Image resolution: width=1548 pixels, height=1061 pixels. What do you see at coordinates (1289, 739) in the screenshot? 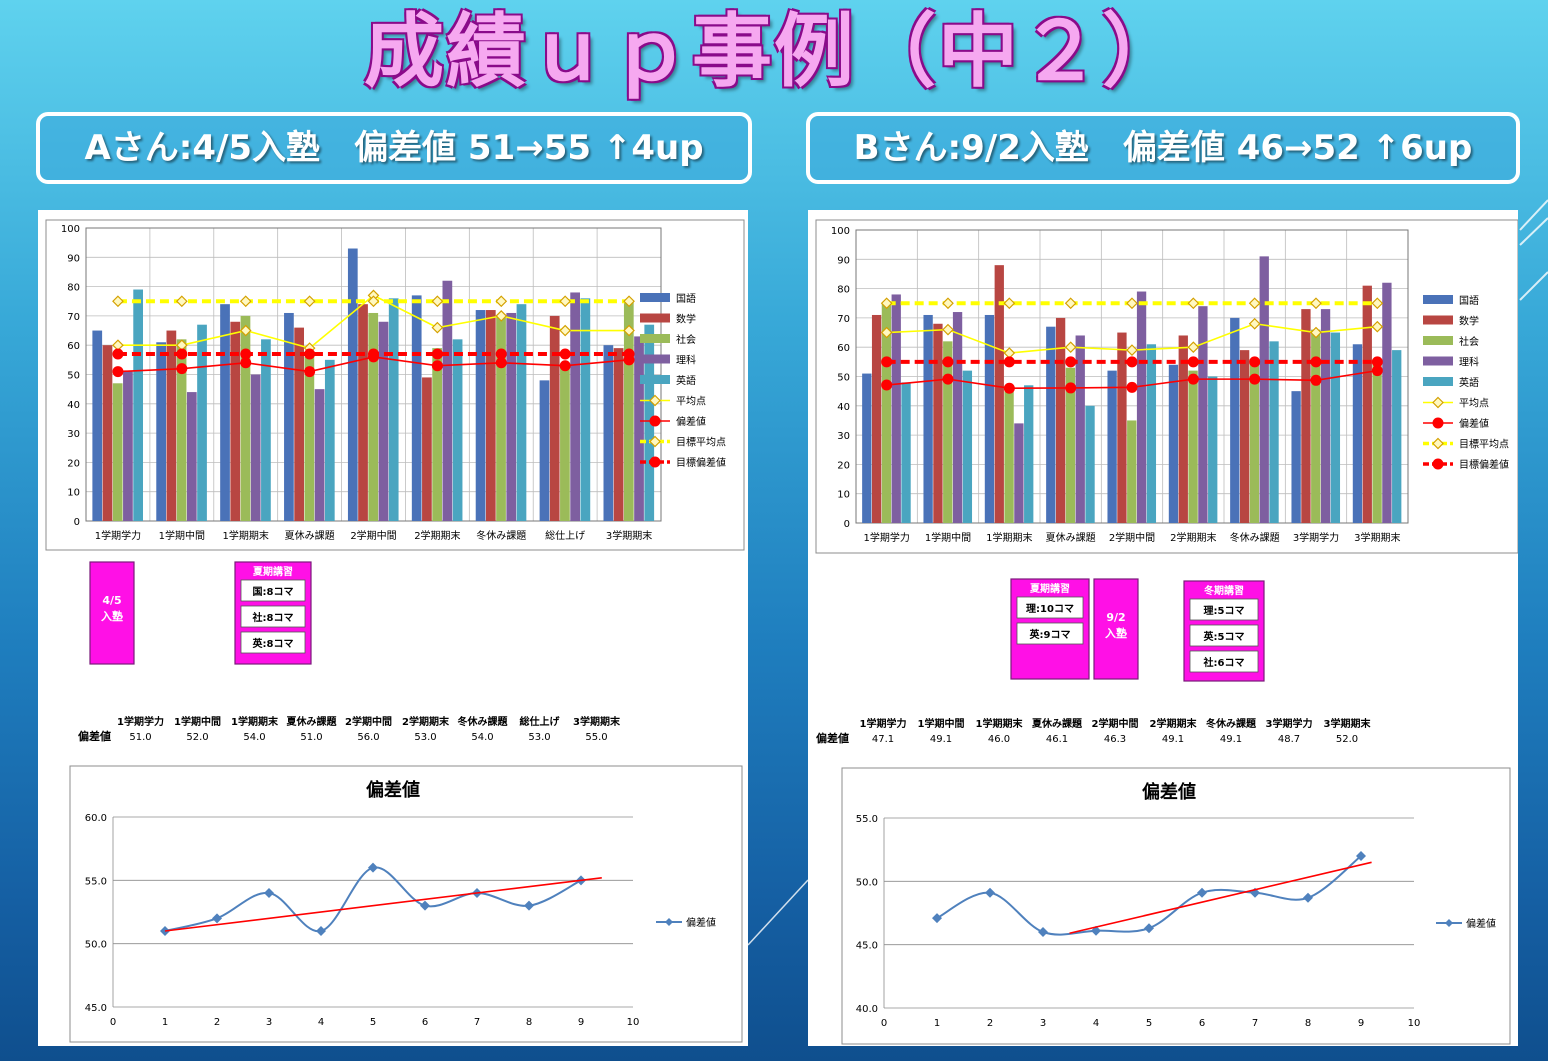
I see `table-value: 48.7` at bounding box center [1289, 739].